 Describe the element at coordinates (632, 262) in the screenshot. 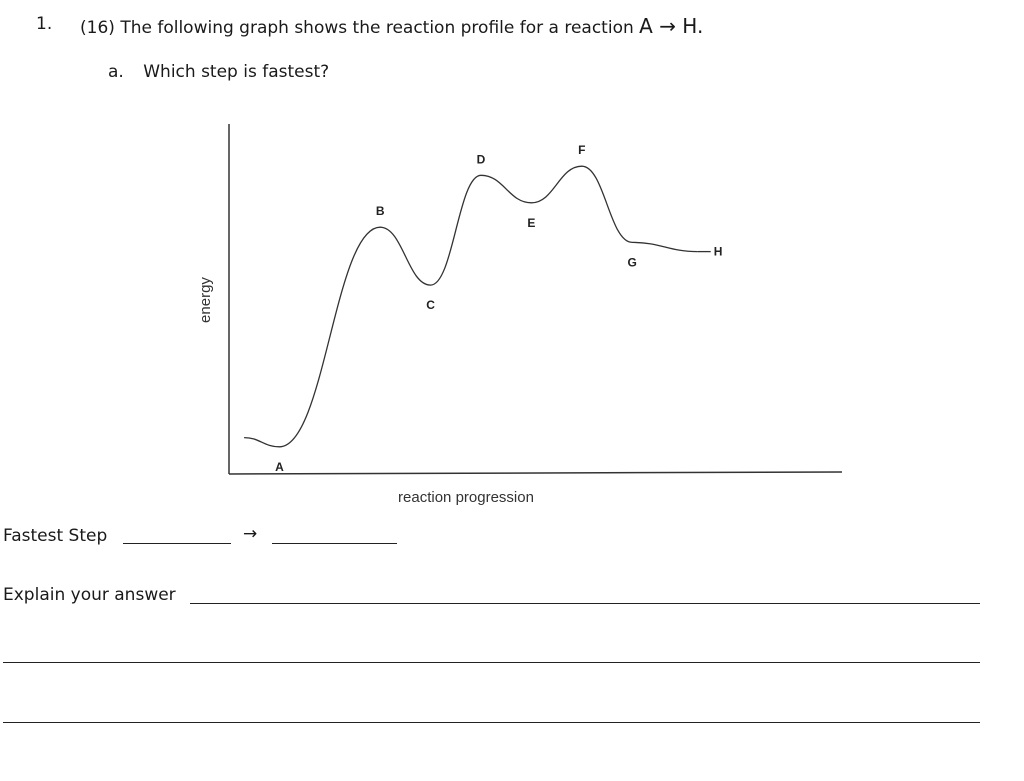

I see `point-label-g: G` at that location.